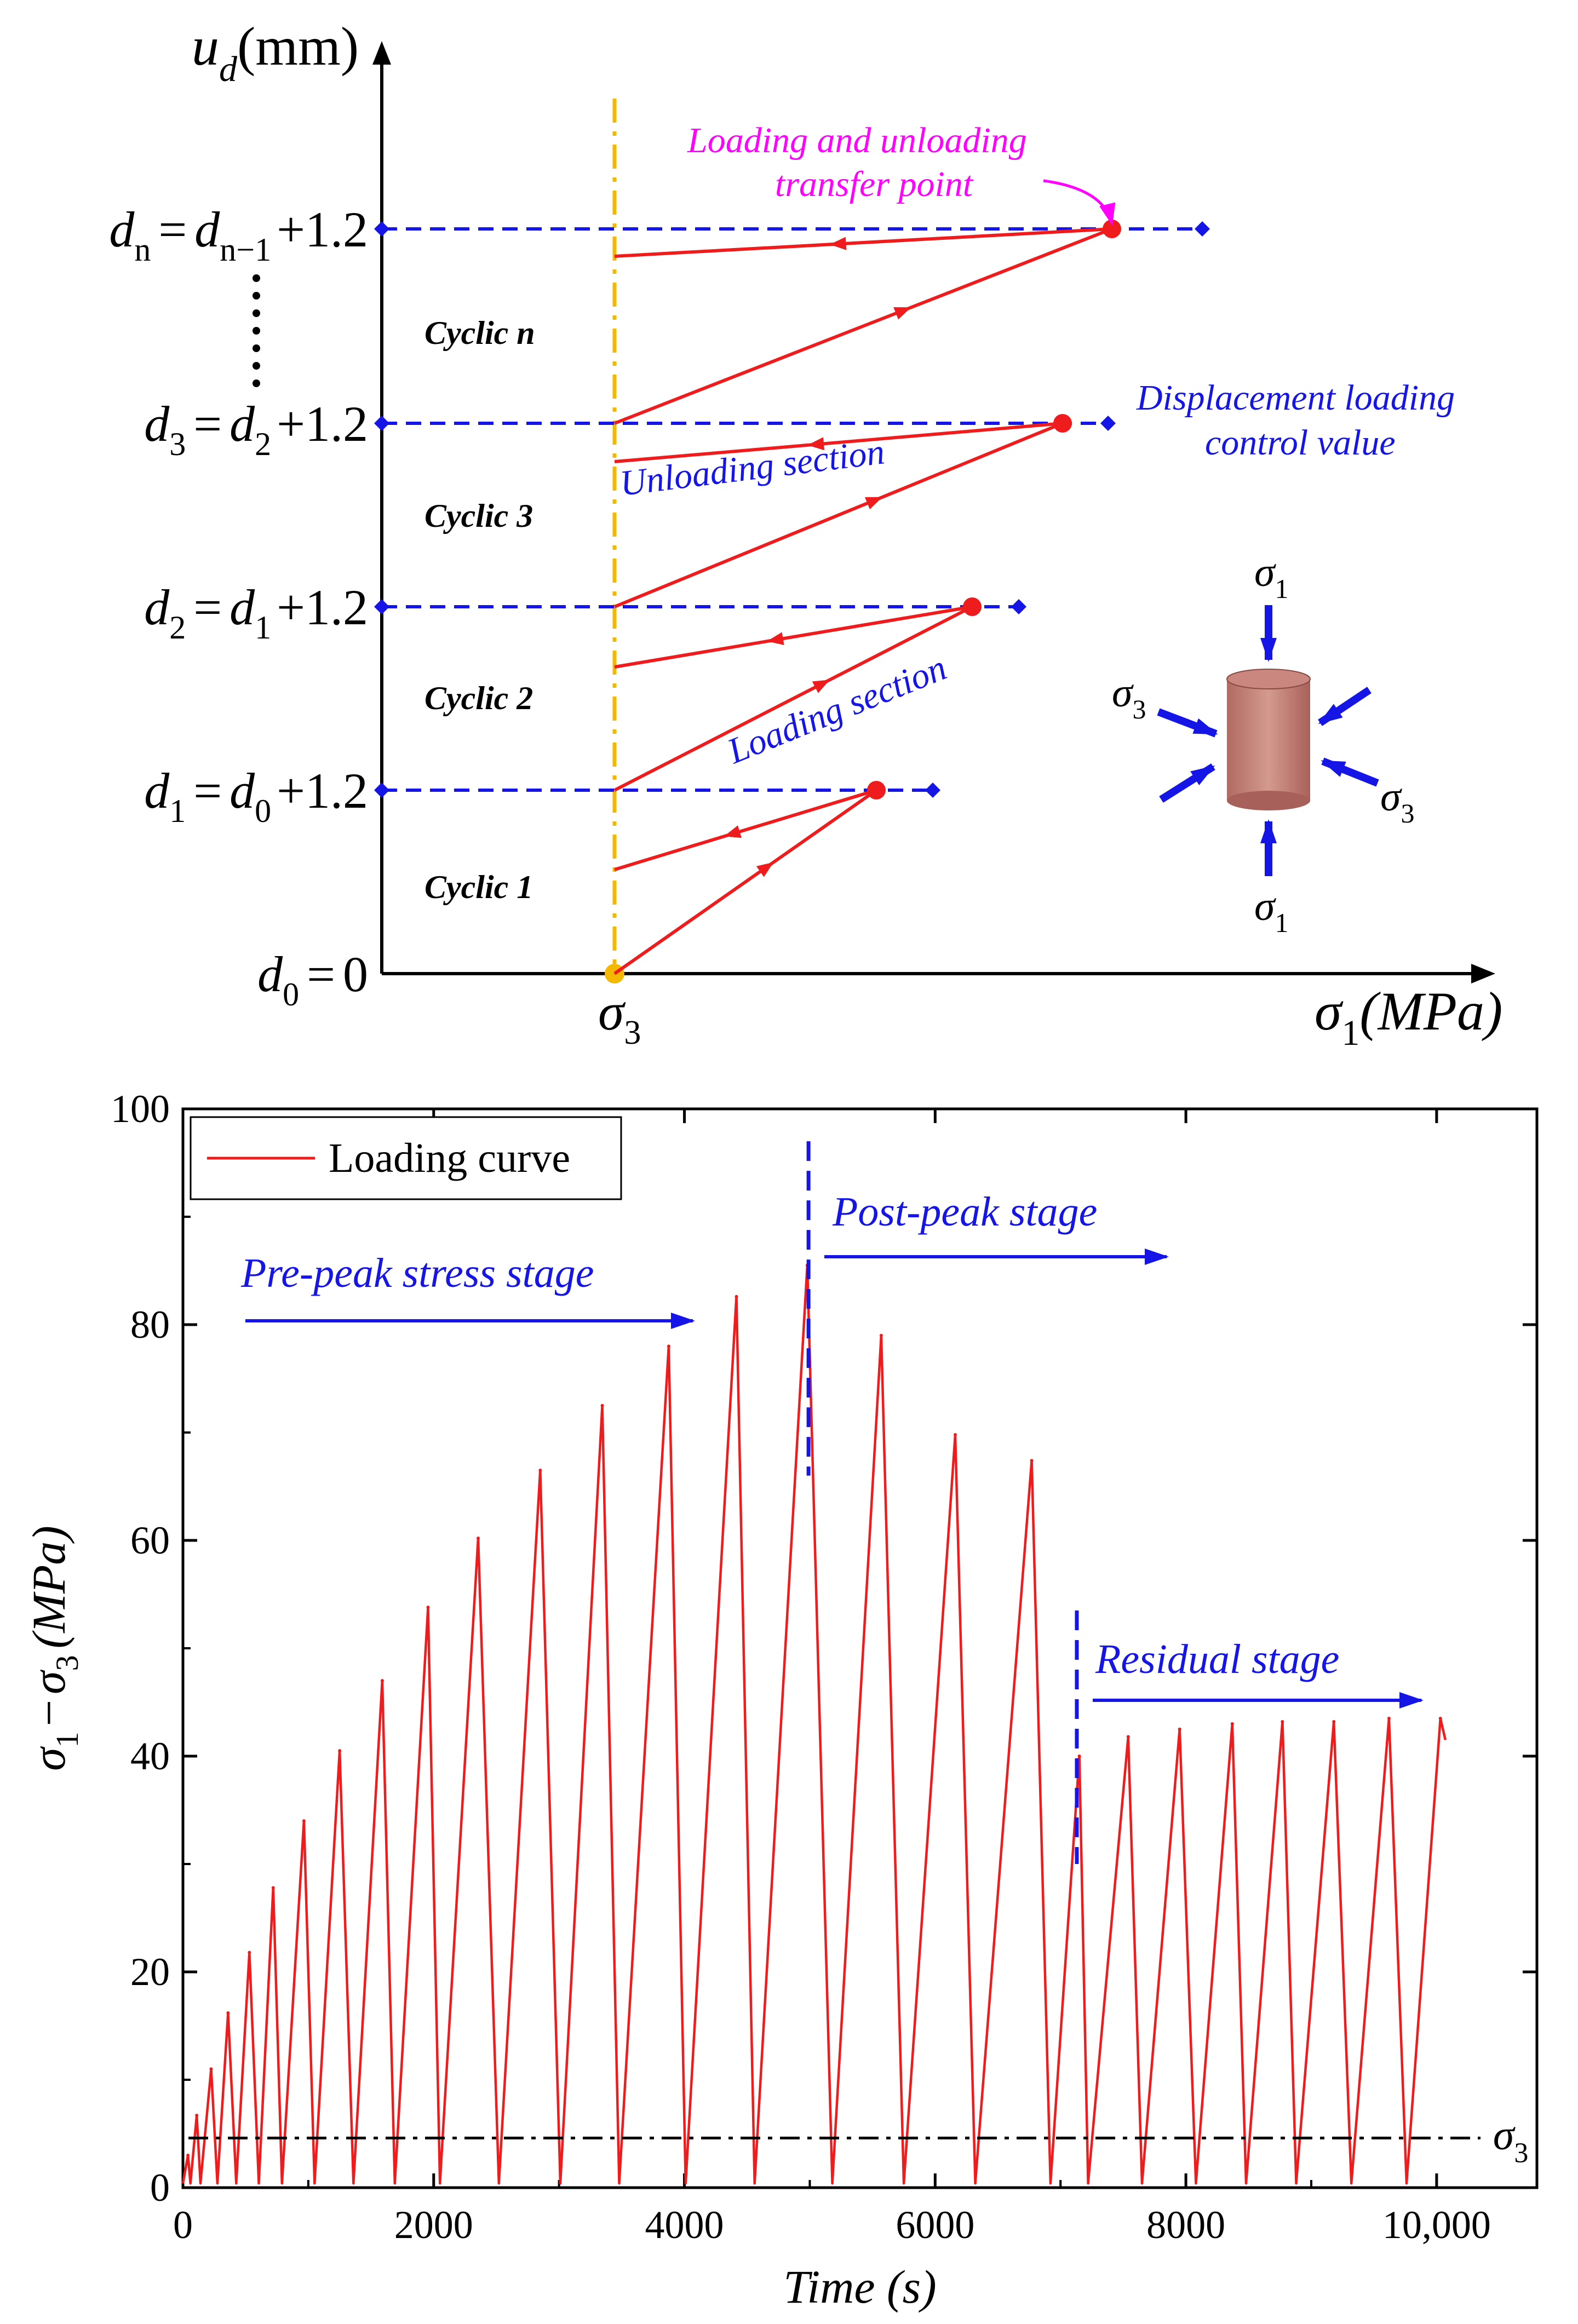  I want to click on level-label-4: dn = dn−1 +1.2, so click(239, 235).